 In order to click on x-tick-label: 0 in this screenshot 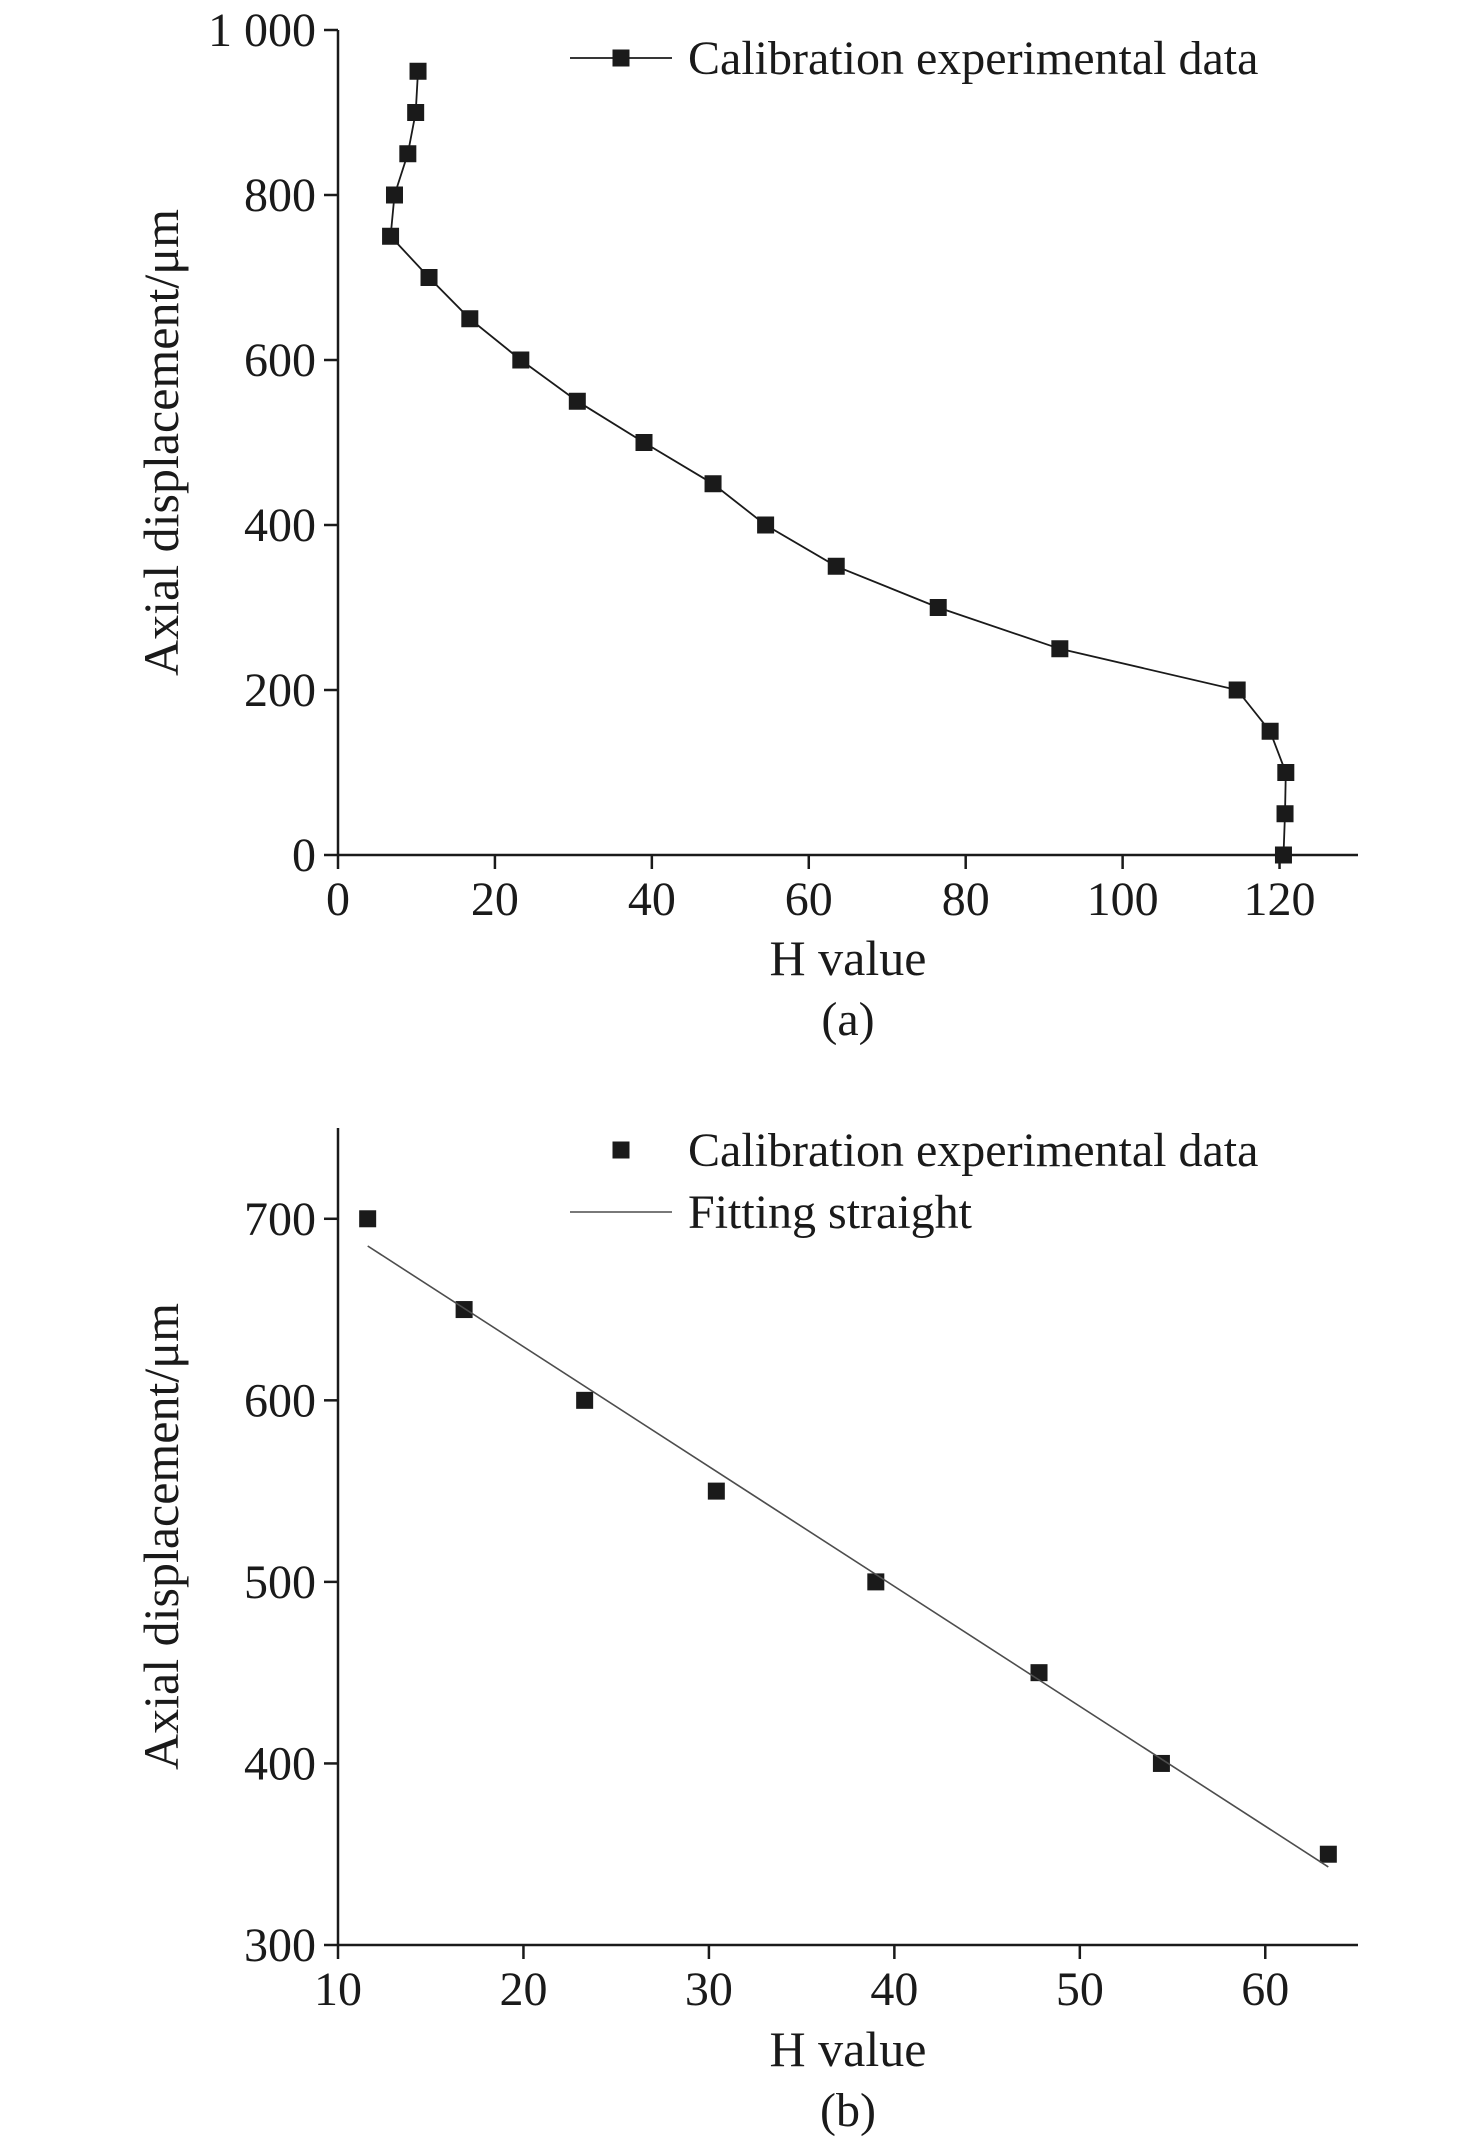, I will do `click(338, 899)`.